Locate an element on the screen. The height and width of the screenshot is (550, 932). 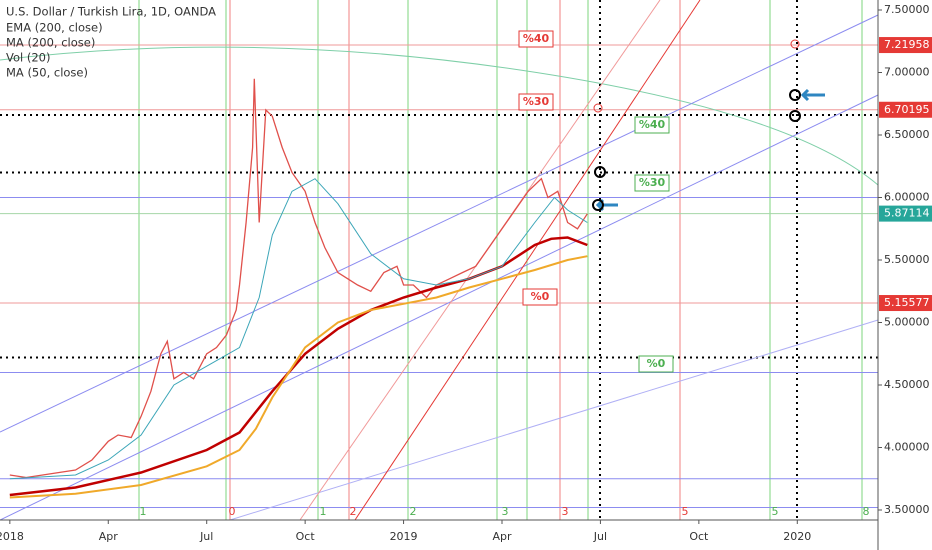
legend-entry: MA (200, close) is located at coordinates (50, 43).